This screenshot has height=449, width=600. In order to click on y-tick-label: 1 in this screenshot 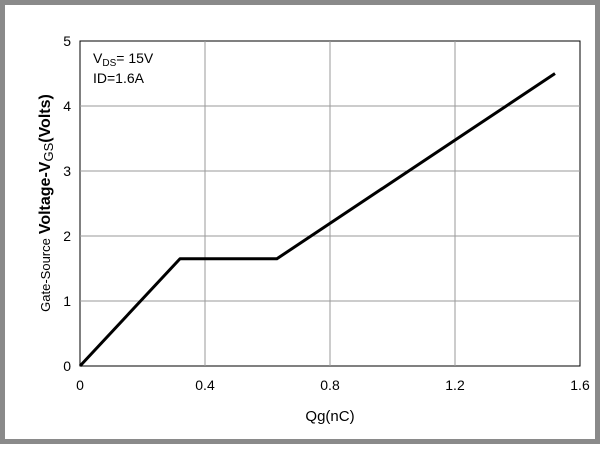, I will do `click(67, 301)`.